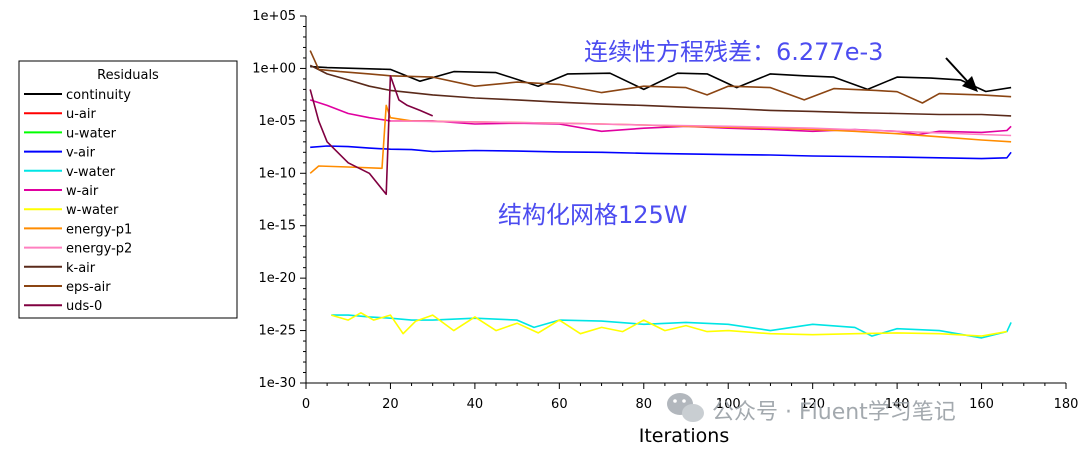 The width and height of the screenshot is (1080, 454). What do you see at coordinates (277, 226) in the screenshot?
I see `y-tick-label: 1e-15` at bounding box center [277, 226].